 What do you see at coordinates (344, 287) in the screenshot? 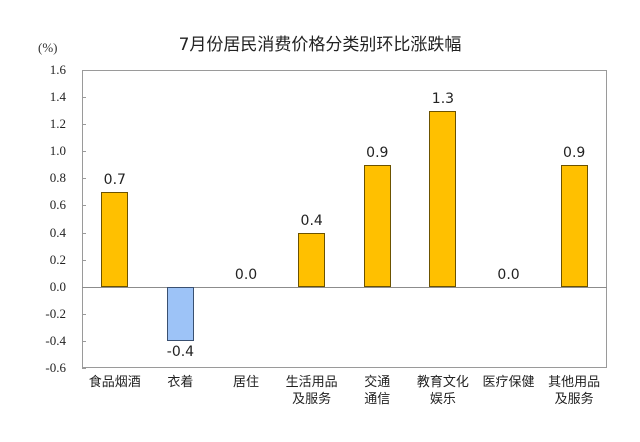
I see `zero-line` at bounding box center [344, 287].